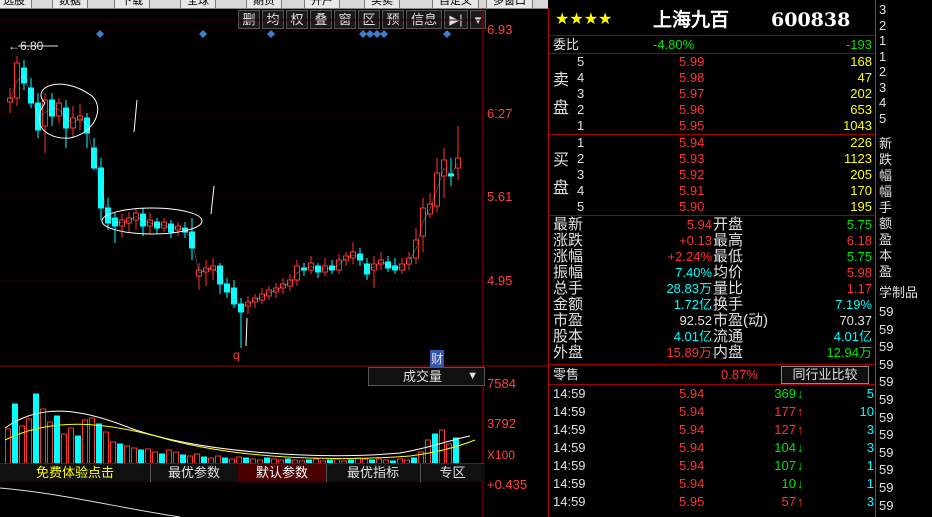 The height and width of the screenshot is (517, 932). Describe the element at coordinates (16, 4) in the screenshot. I see `toolbar-select-stock-button: 选股` at that location.